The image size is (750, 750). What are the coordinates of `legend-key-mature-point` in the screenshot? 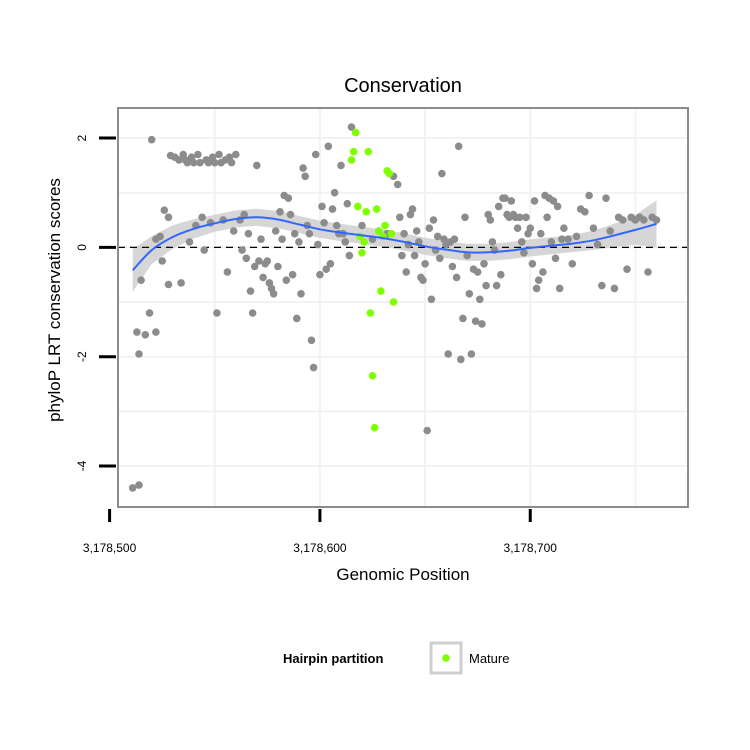 It's located at (446, 658).